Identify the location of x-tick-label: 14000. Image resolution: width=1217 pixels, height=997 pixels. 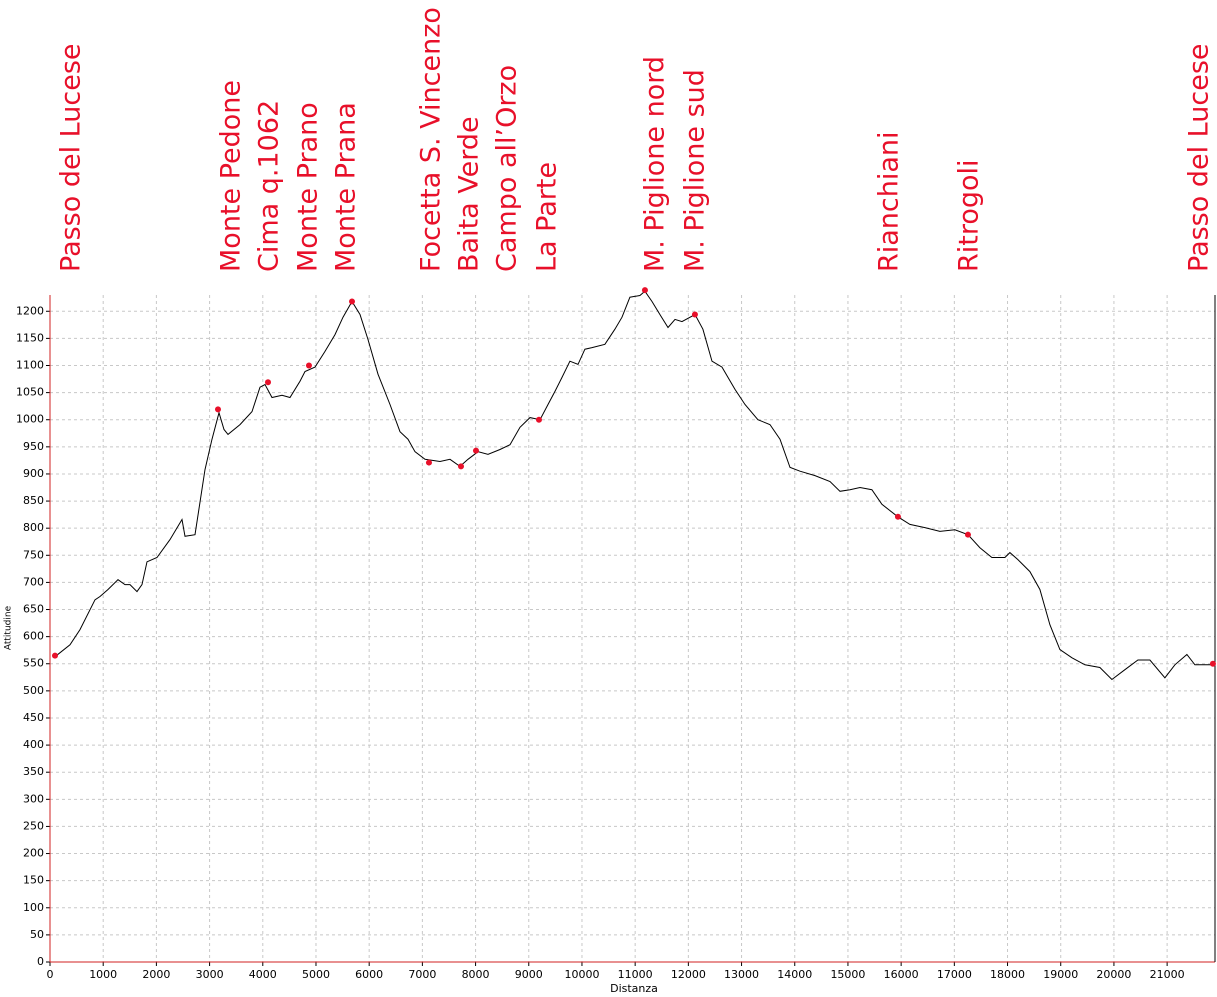
(794, 974).